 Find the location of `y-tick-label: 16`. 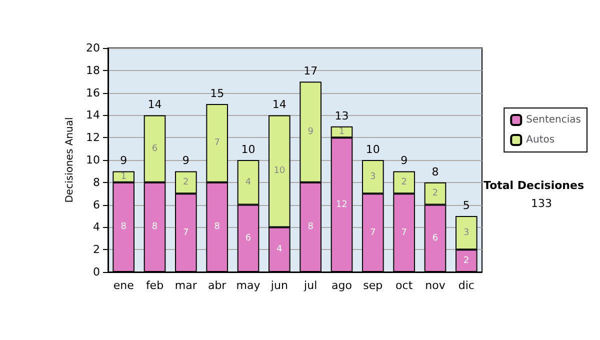

y-tick-label: 16 is located at coordinates (93, 93).